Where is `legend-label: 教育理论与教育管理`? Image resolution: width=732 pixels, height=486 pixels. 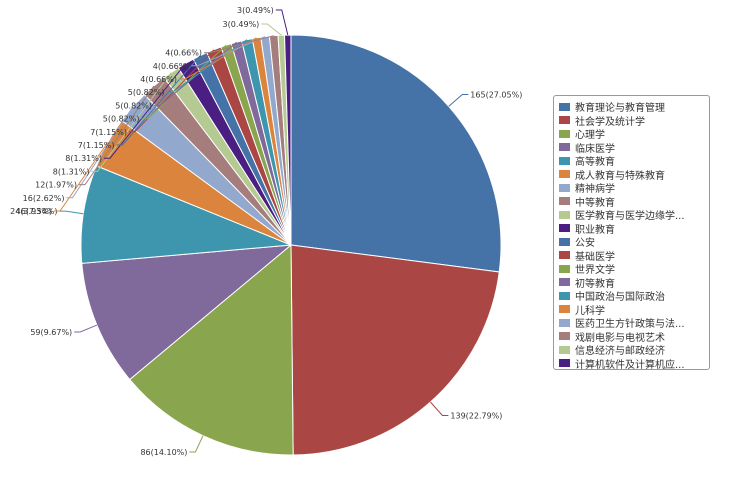 legend-label: 教育理论与教育管理 is located at coordinates (620, 108).